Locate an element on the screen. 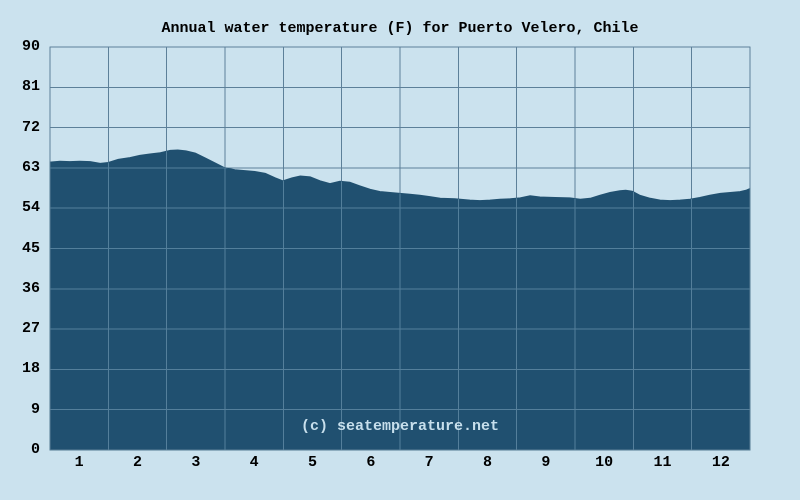 The height and width of the screenshot is (500, 800). watermark-text: (c) seatemperature.net is located at coordinates (400, 426).